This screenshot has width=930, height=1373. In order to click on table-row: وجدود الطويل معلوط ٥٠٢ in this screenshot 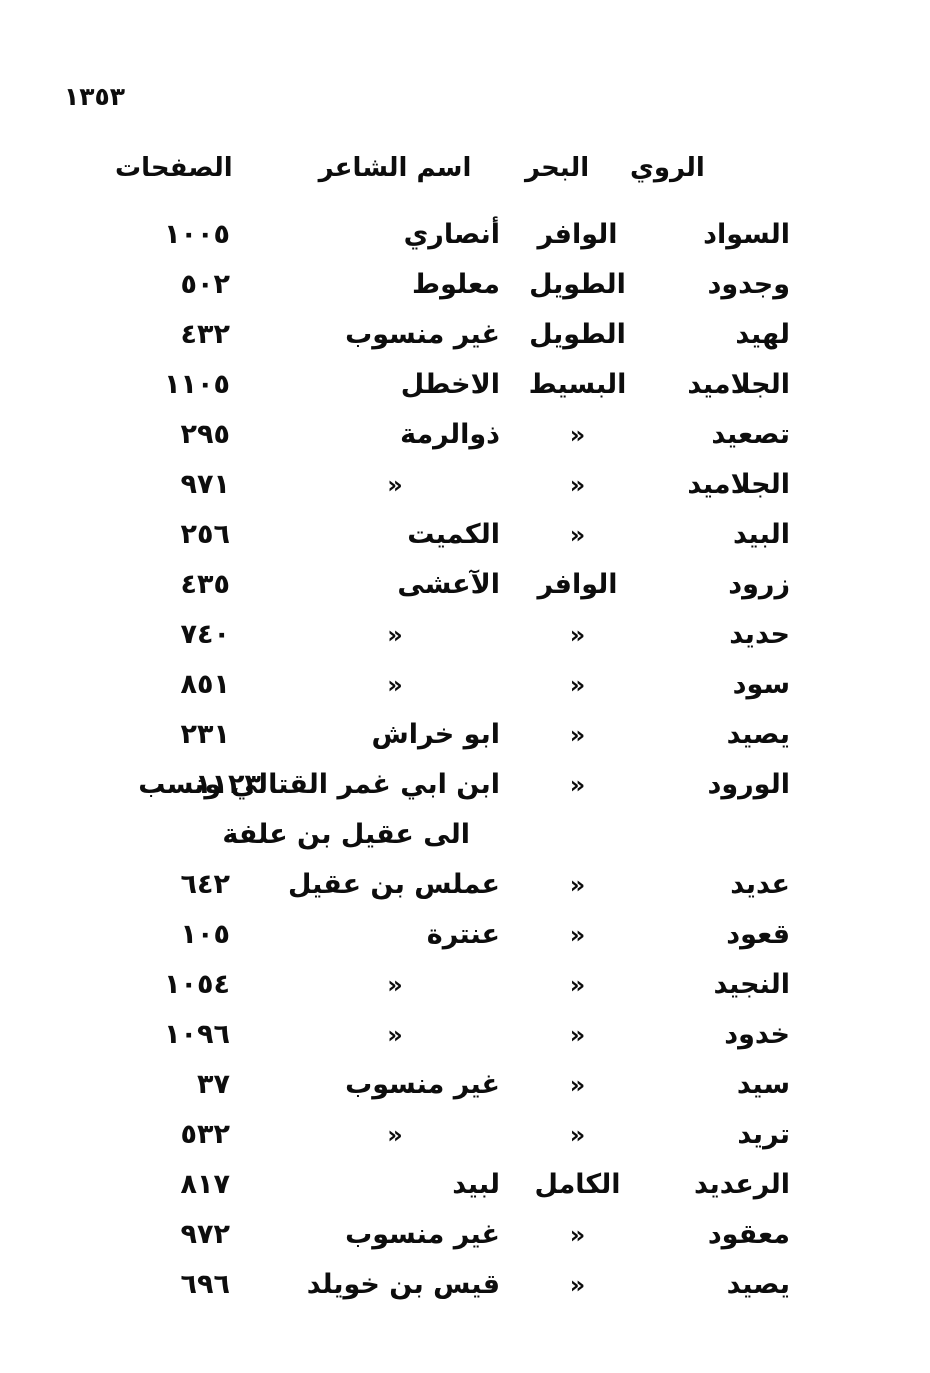, I will do `click(452, 285)`.